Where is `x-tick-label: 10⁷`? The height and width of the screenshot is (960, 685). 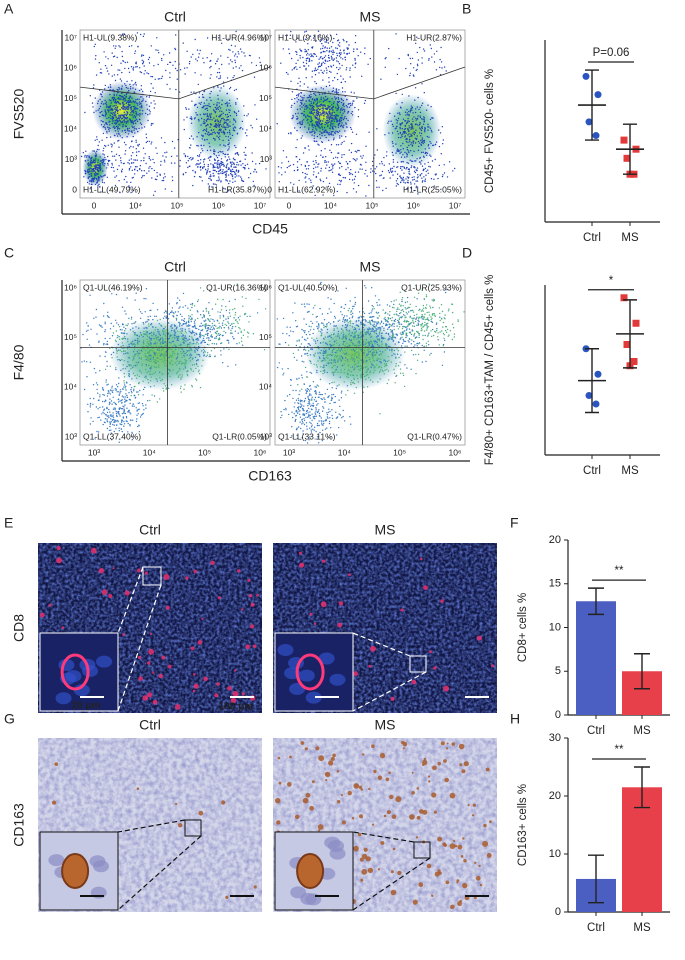
x-tick-label: 10⁷ is located at coordinates (260, 205).